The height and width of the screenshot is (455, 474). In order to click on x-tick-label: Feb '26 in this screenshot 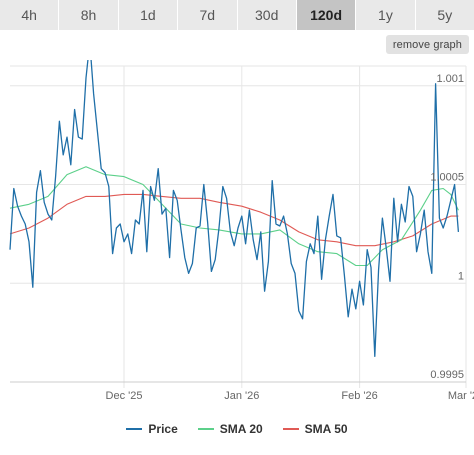, I will do `click(359, 396)`.